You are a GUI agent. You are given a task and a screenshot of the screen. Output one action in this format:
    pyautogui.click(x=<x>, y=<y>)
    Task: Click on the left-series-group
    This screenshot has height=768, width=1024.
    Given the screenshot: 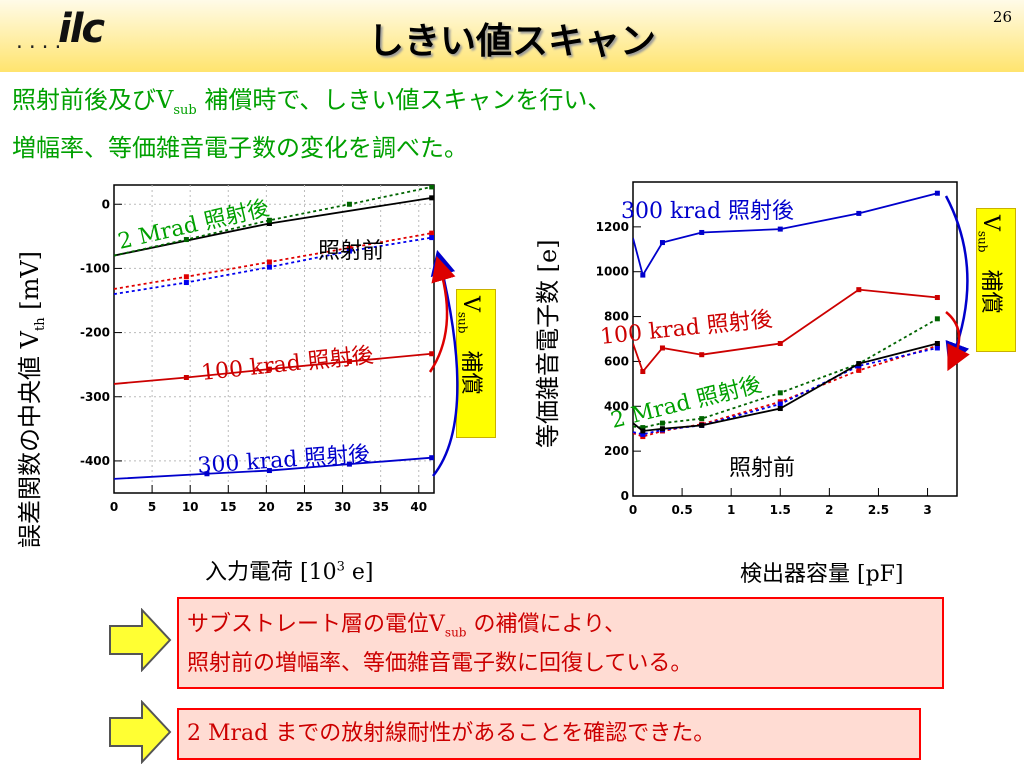 What is the action you would take?
    pyautogui.click(x=274, y=332)
    